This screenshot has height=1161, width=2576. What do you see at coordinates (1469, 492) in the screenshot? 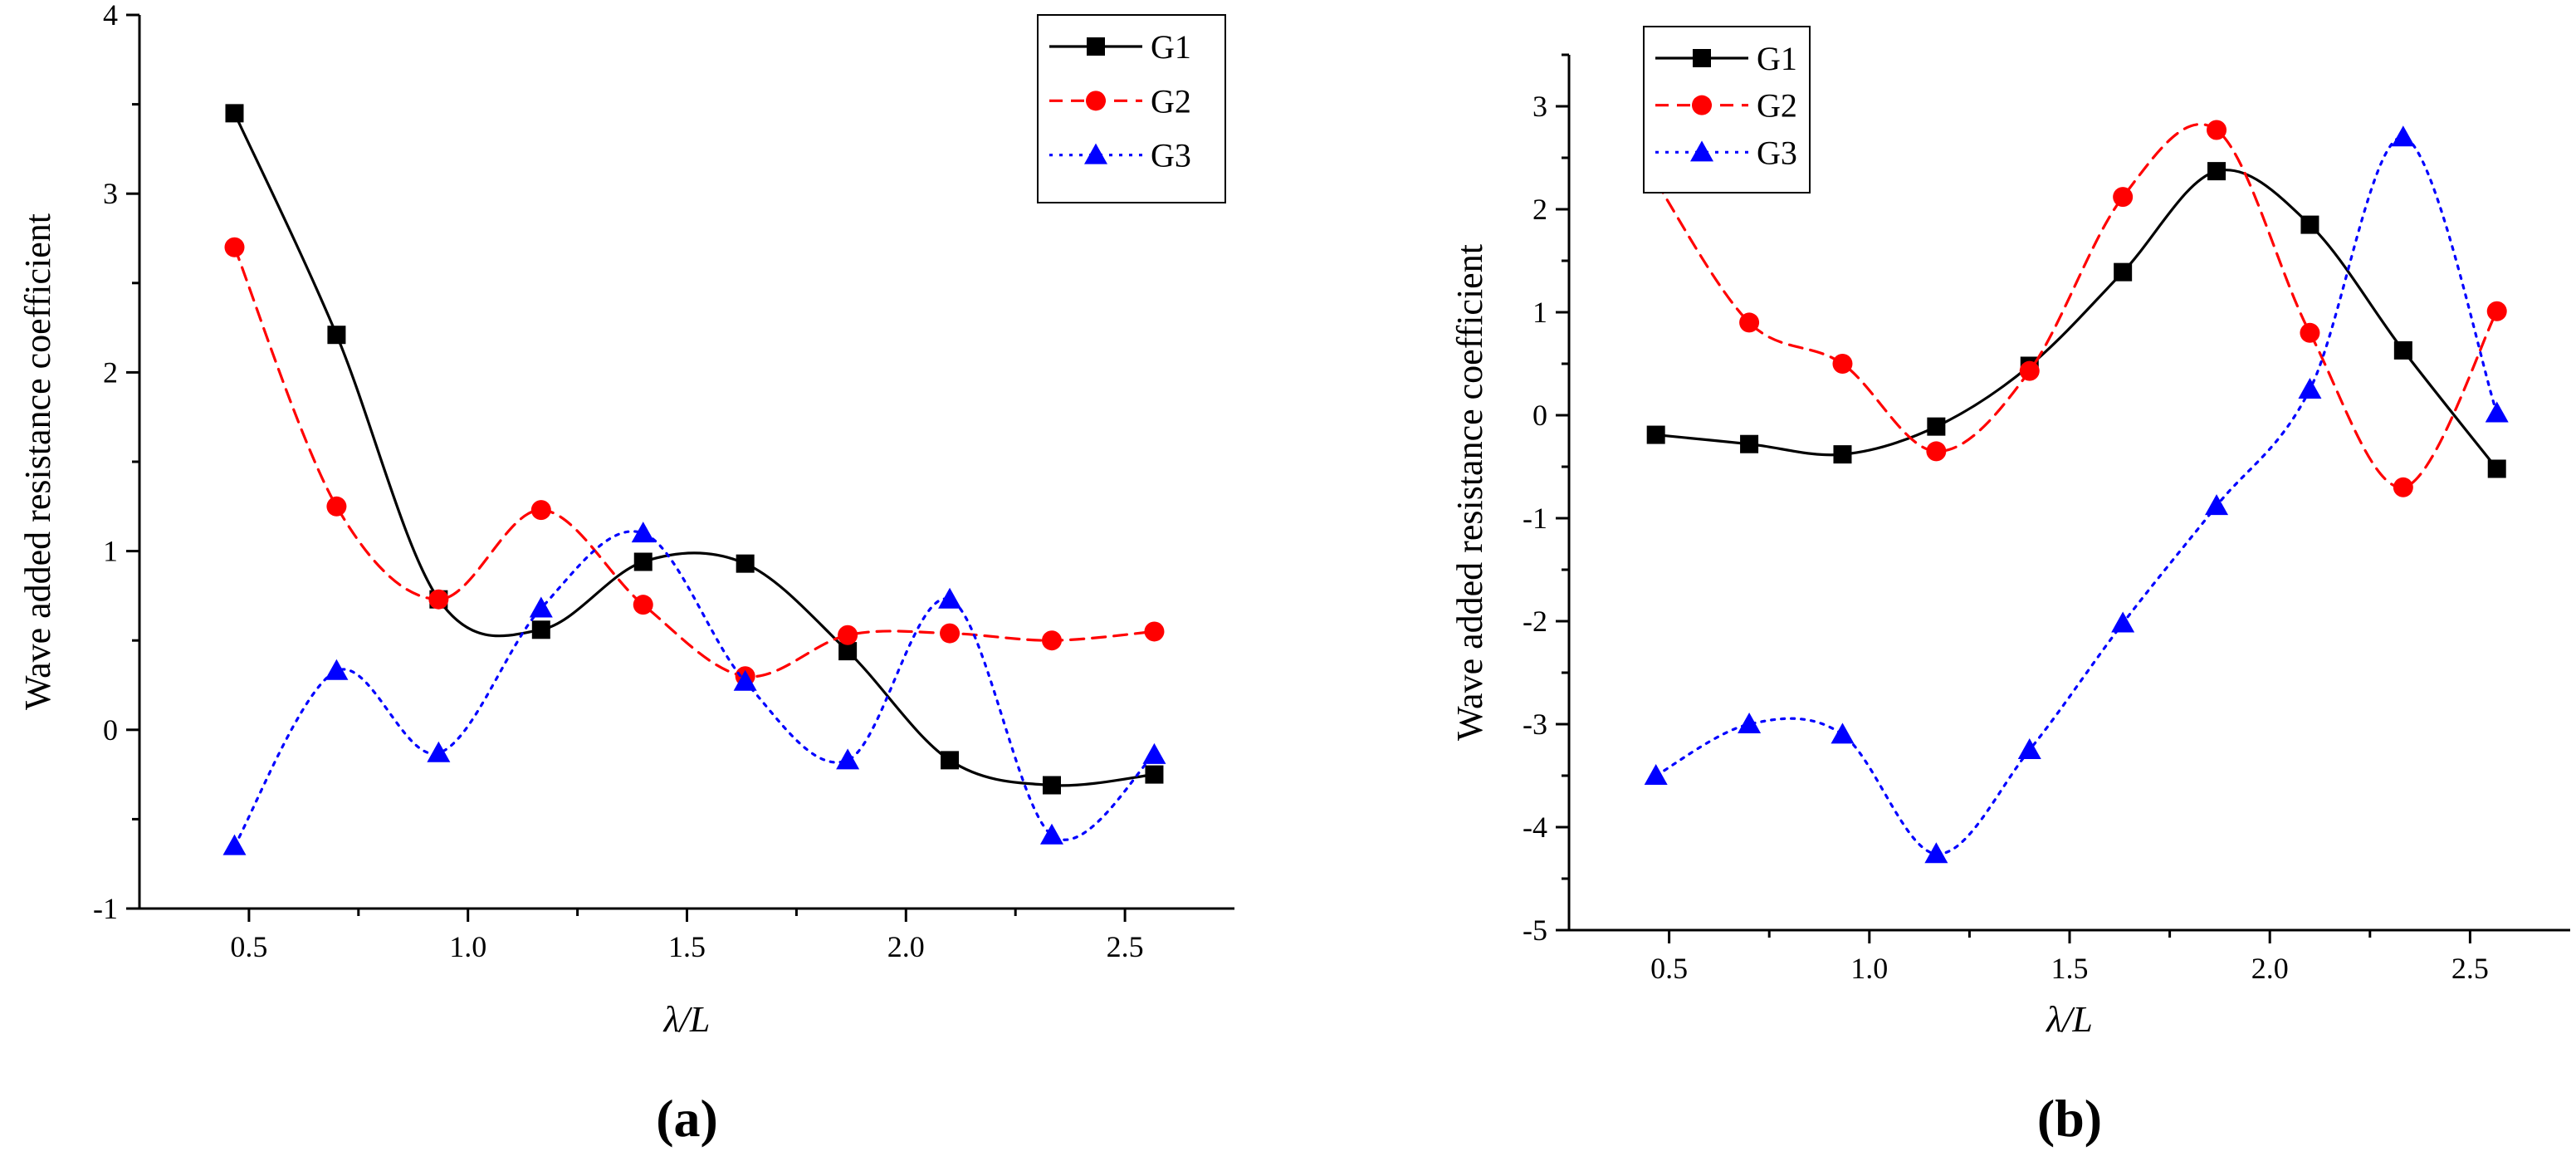
I see `y-axis-title: Wave added resistance coefficient` at bounding box center [1469, 492].